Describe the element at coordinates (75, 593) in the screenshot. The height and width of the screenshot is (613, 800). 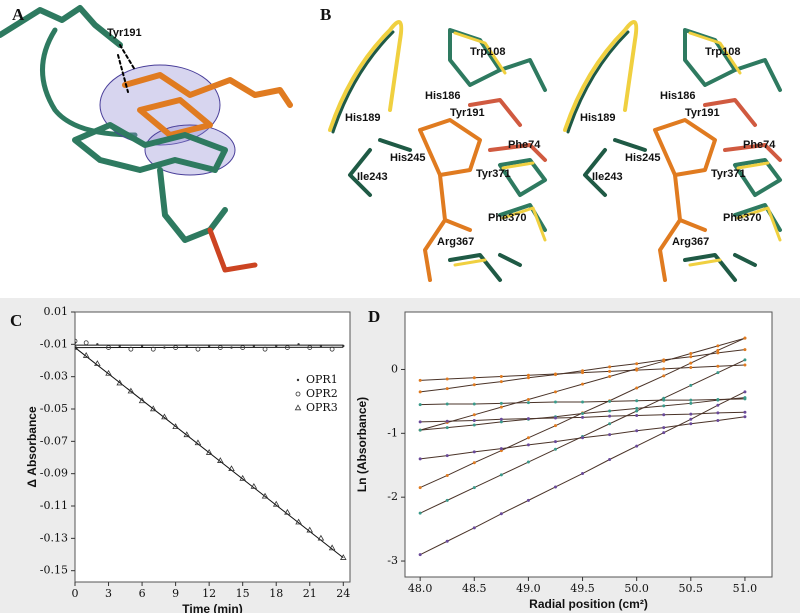
I see `x-tick-label: 0` at that location.